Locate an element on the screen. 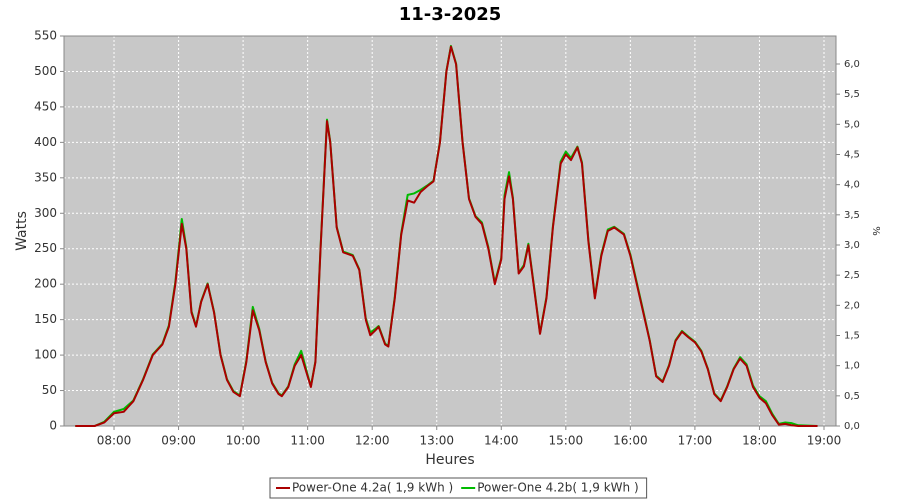 The width and height of the screenshot is (900, 500). y2-tick-label: 1,5 is located at coordinates (852, 335).